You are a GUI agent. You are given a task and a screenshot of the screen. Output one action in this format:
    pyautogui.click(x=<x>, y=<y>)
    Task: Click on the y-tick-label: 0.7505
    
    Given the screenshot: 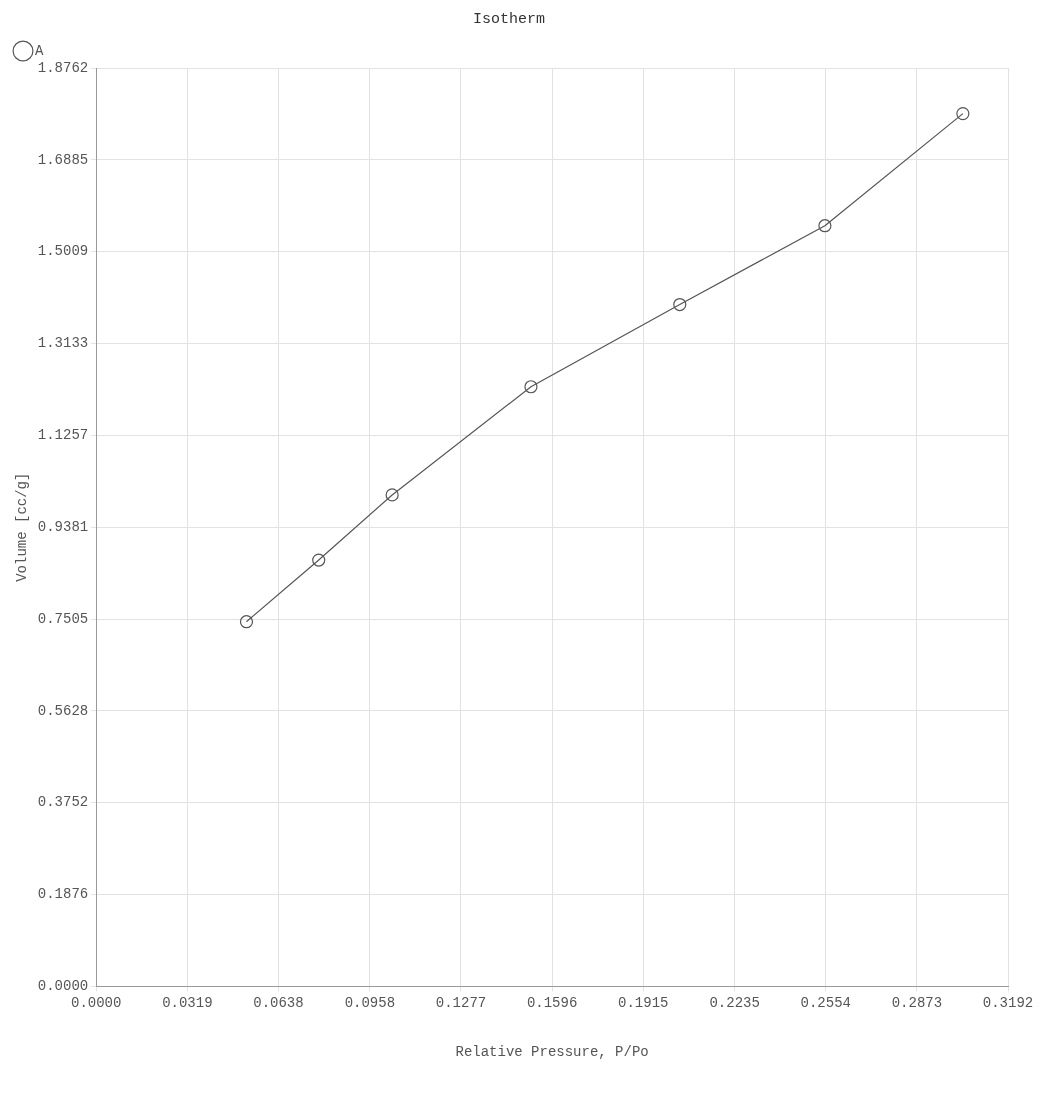 What is the action you would take?
    pyautogui.click(x=63, y=618)
    